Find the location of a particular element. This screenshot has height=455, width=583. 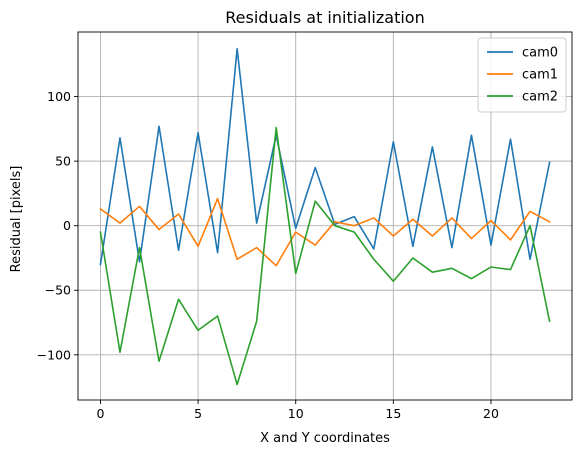

x-axis-label: X and Y coordinates is located at coordinates (325, 438).